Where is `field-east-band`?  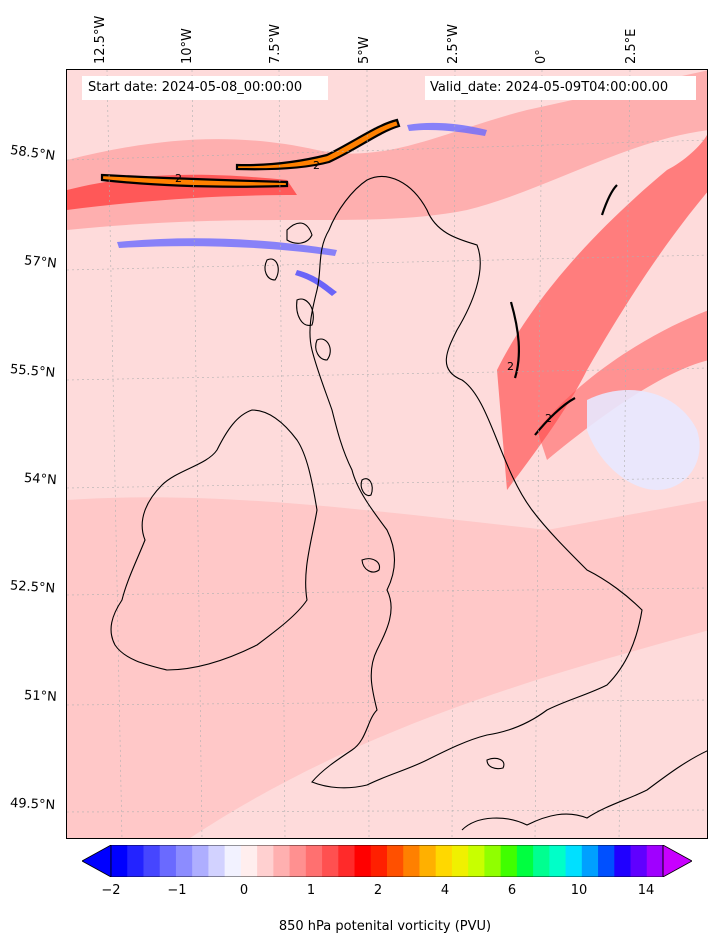
field-east-band is located at coordinates (602, 312).